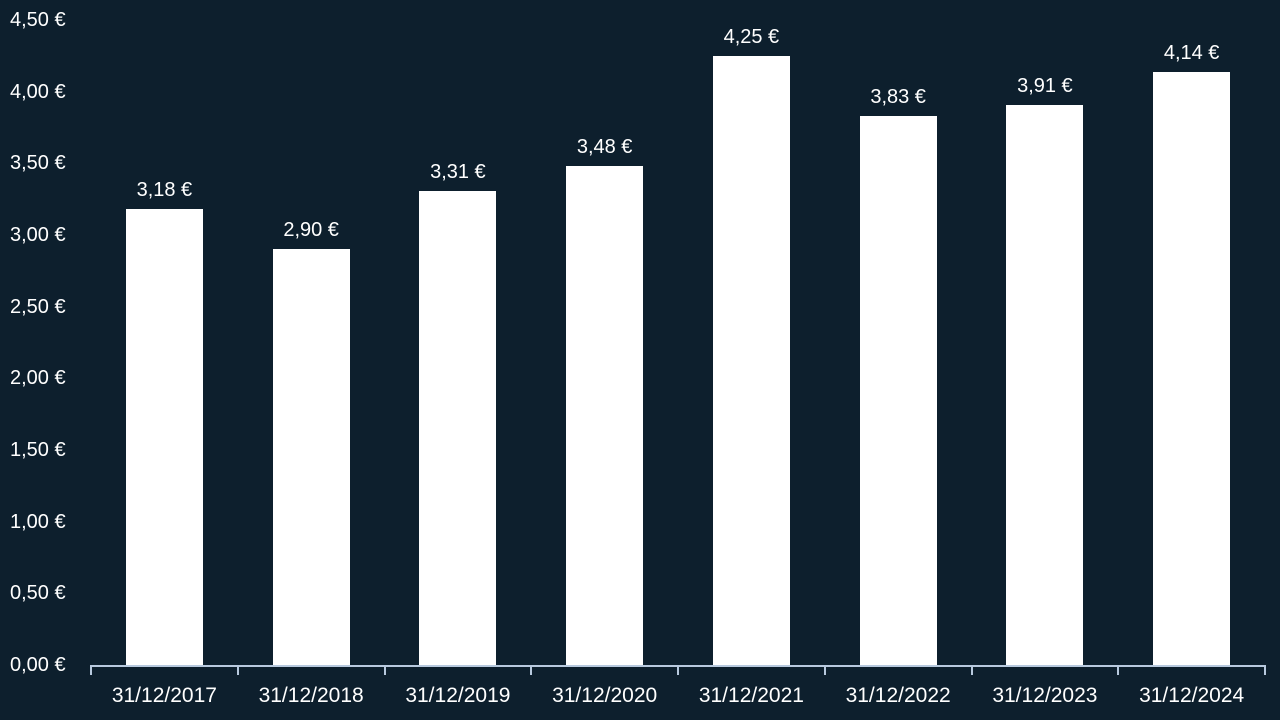 The width and height of the screenshot is (1280, 720). I want to click on x-axis-category-label: 31/12/2021, so click(751, 695).